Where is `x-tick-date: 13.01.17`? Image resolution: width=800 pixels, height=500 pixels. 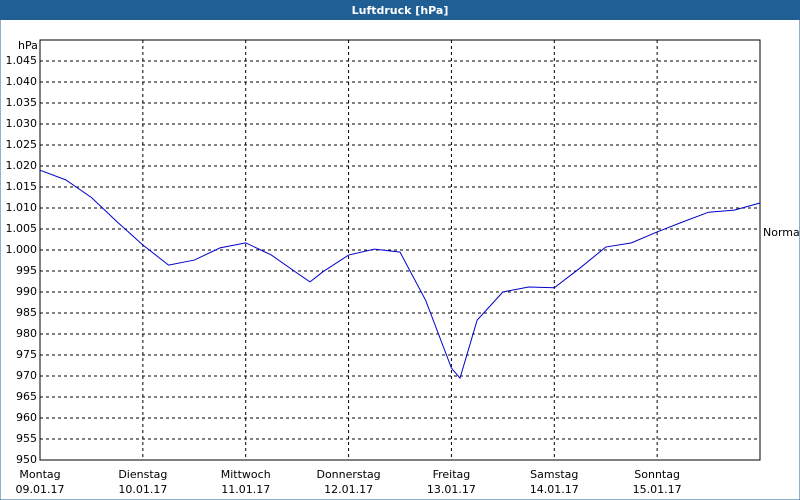 x-tick-date: 13.01.17 is located at coordinates (451, 489).